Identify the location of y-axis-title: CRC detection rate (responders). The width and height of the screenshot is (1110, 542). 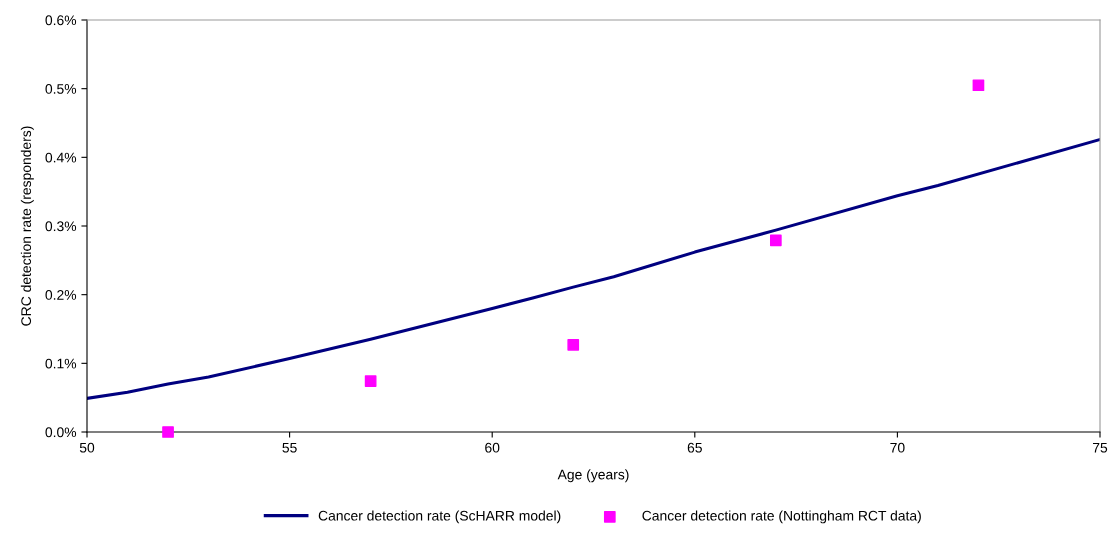
(27, 226).